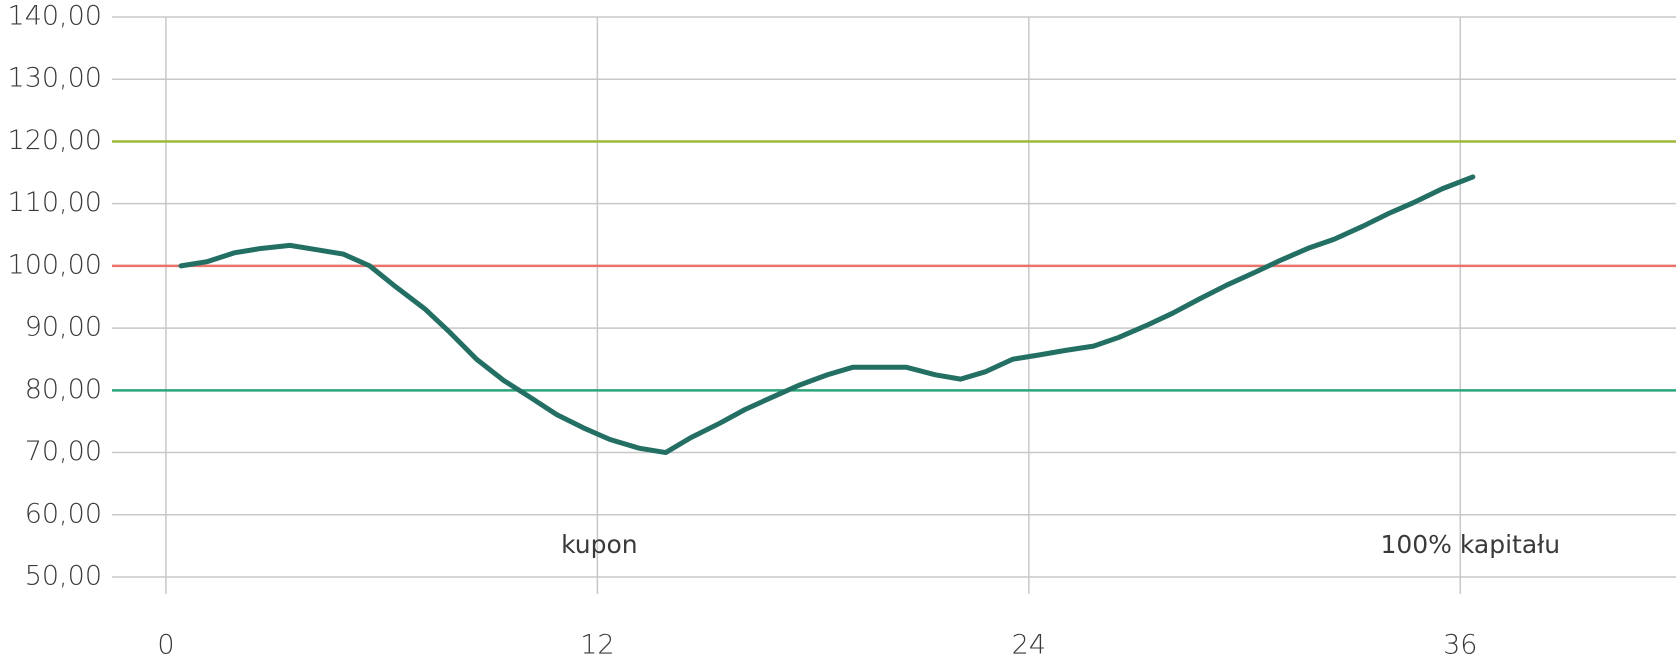 Image resolution: width=1676 pixels, height=659 pixels. Describe the element at coordinates (597, 644) in the screenshot. I see `x-tick-label: 12` at that location.